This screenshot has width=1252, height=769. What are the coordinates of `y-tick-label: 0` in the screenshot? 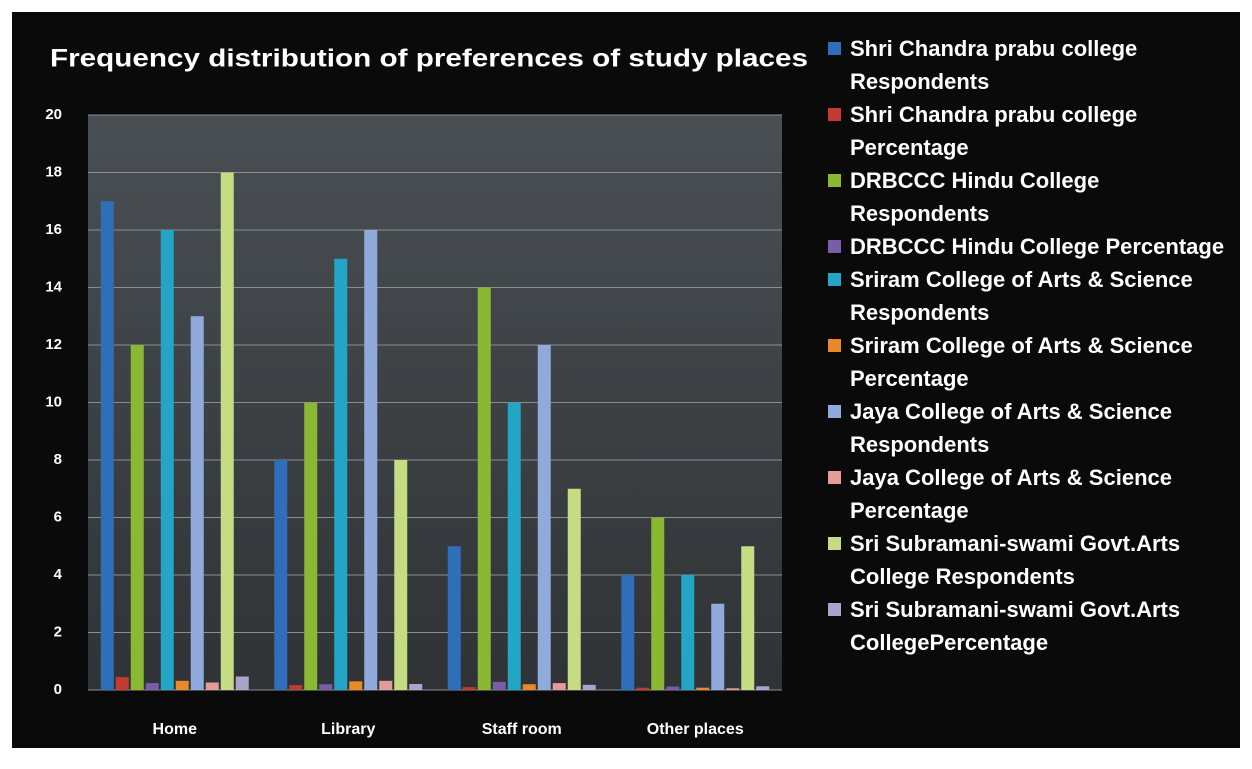 It's located at (58, 689).